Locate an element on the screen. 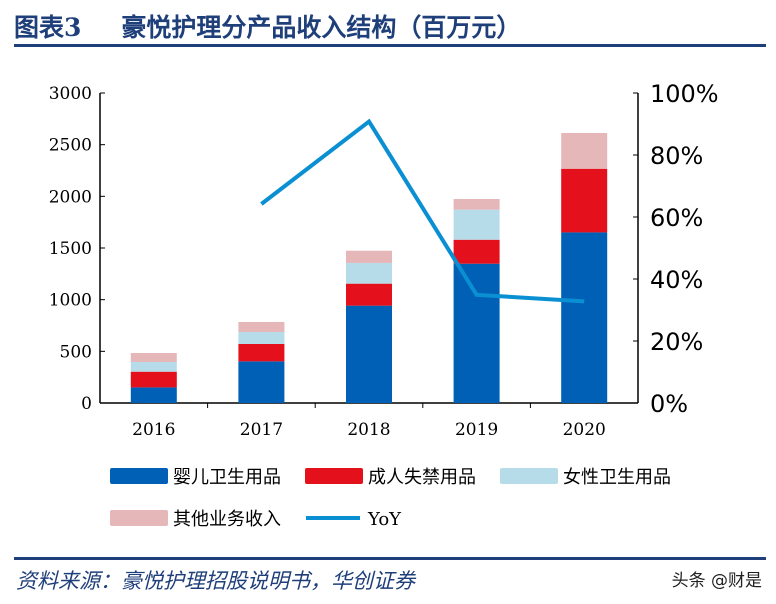 Image resolution: width=776 pixels, height=604 pixels. y-tick-label: 2500 is located at coordinates (70, 146).